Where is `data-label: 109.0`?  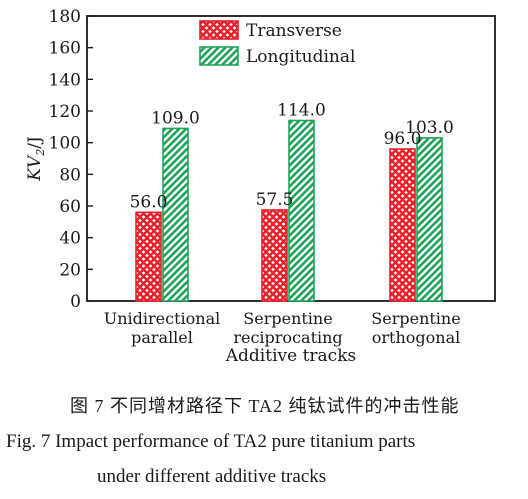
data-label: 109.0 is located at coordinates (175, 118).